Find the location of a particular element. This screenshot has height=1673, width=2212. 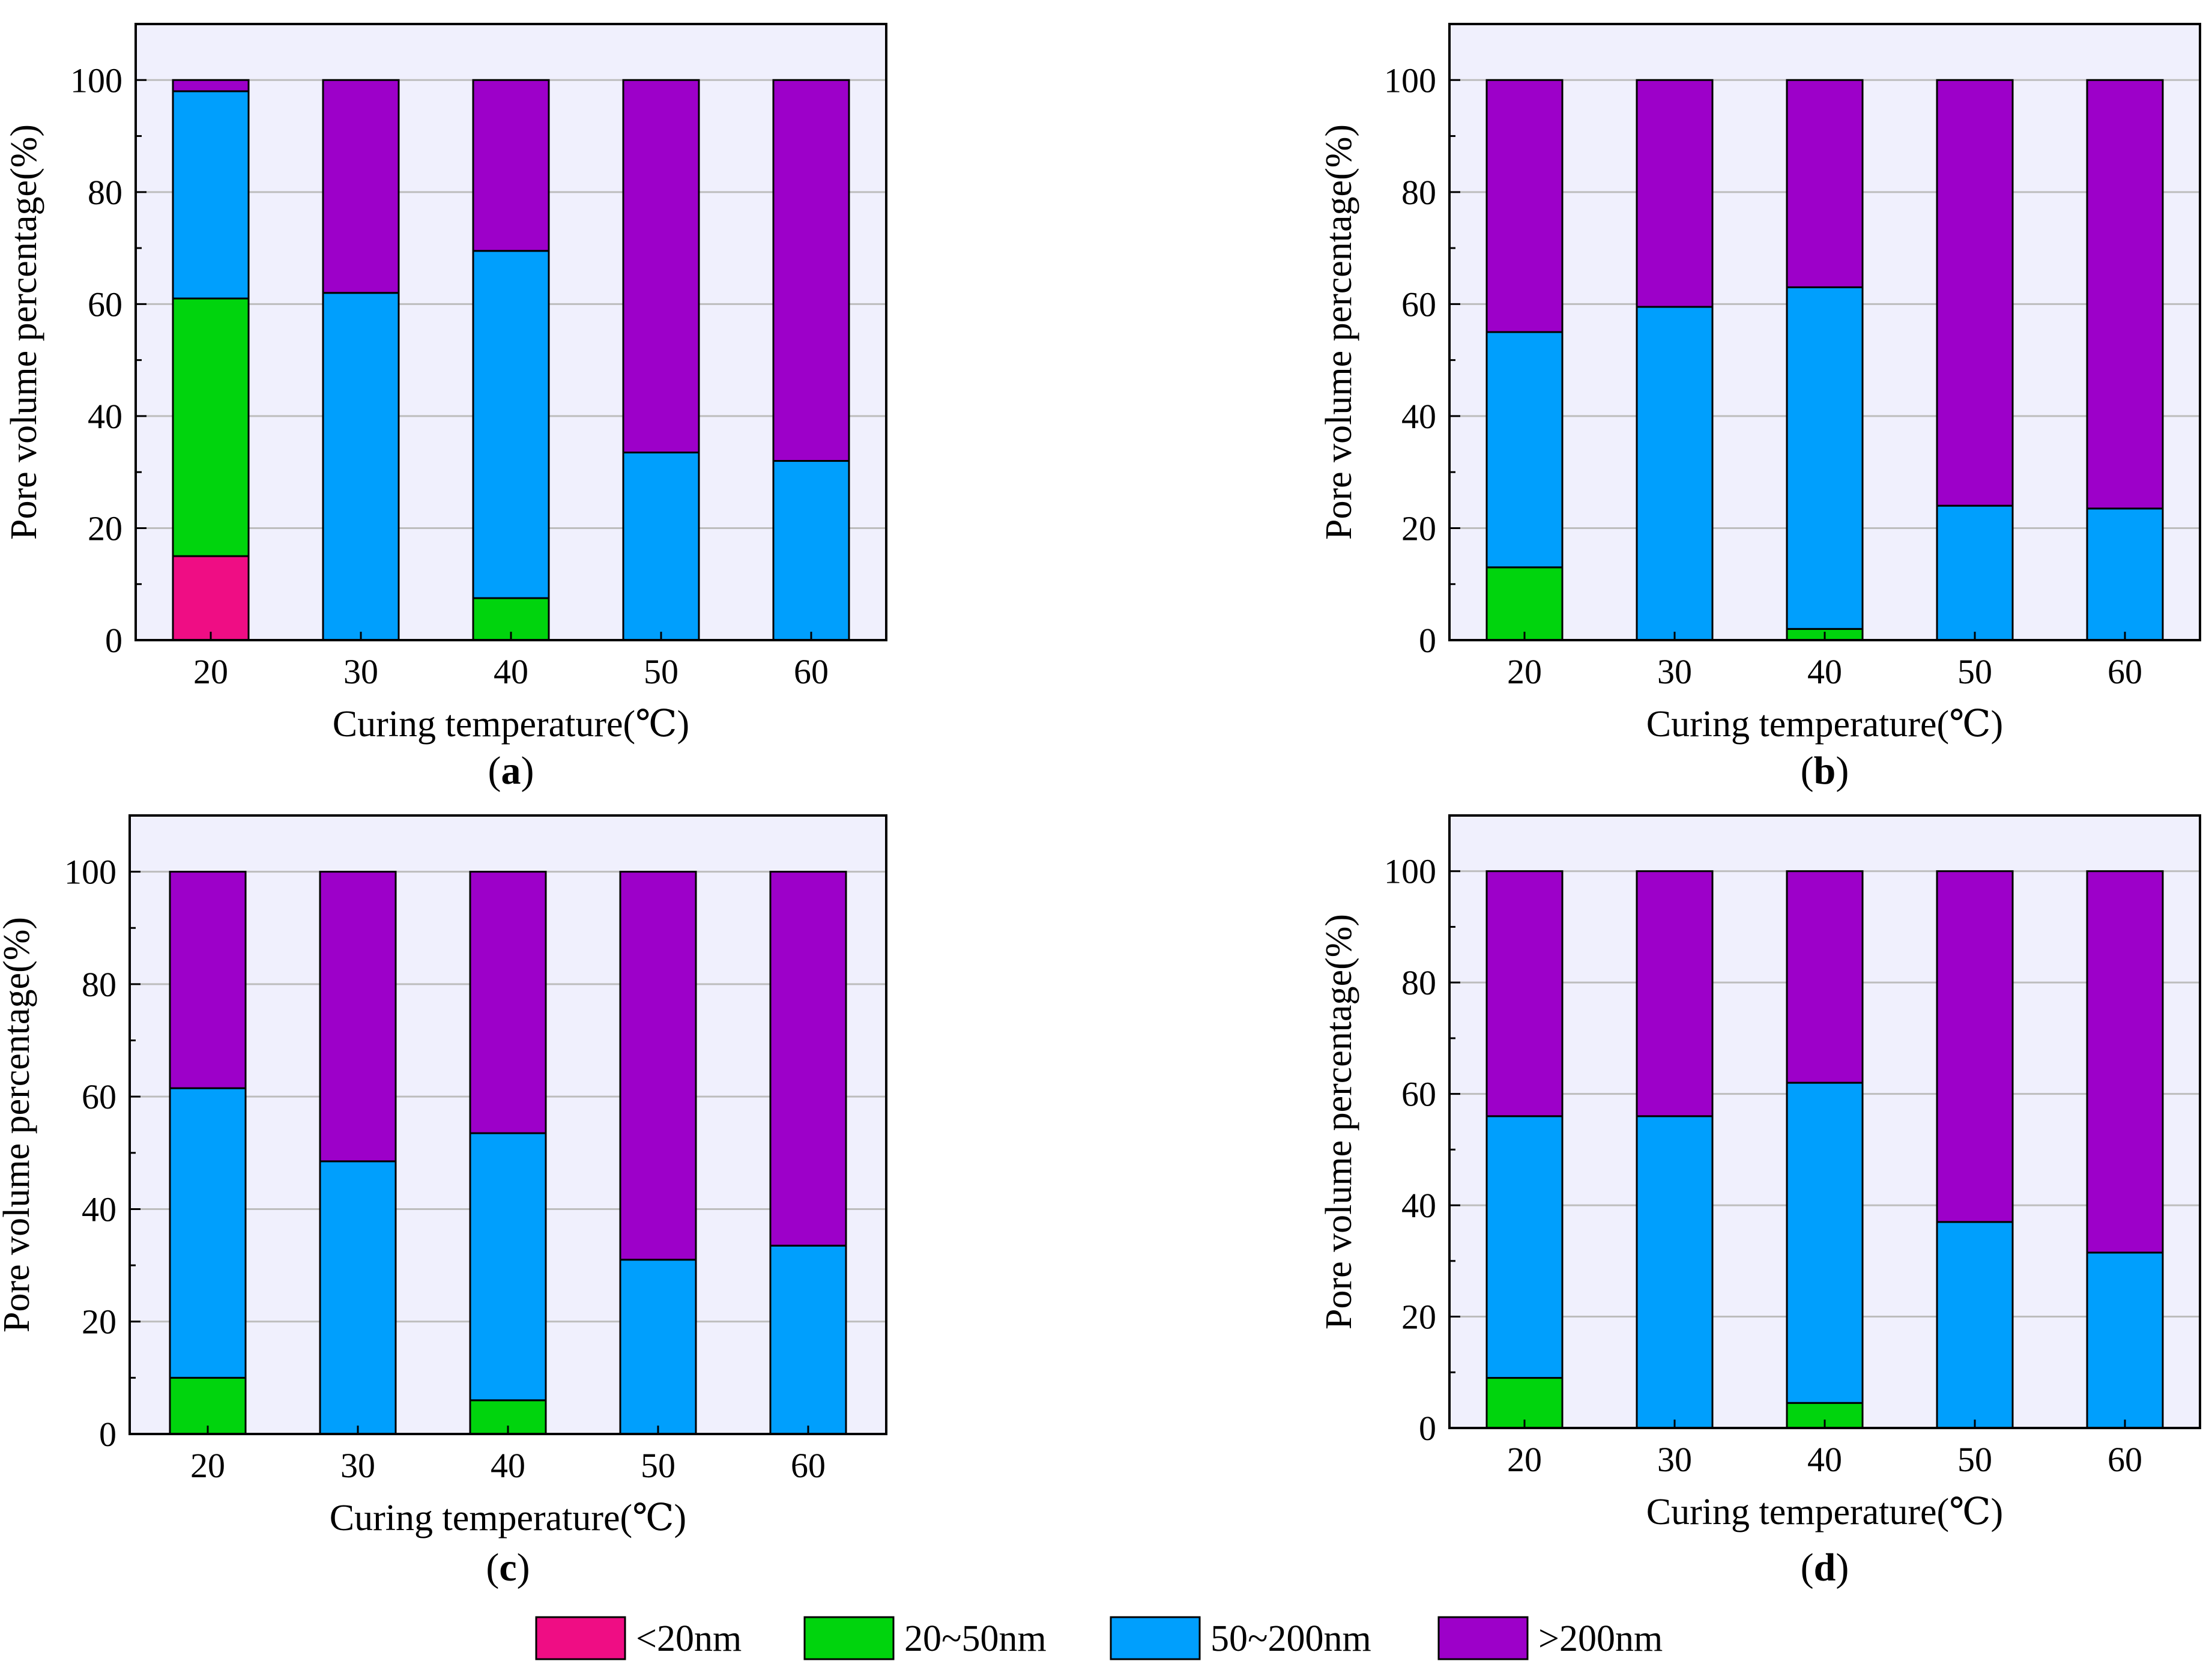

legend-label-2: 20~50nm is located at coordinates (975, 1638).